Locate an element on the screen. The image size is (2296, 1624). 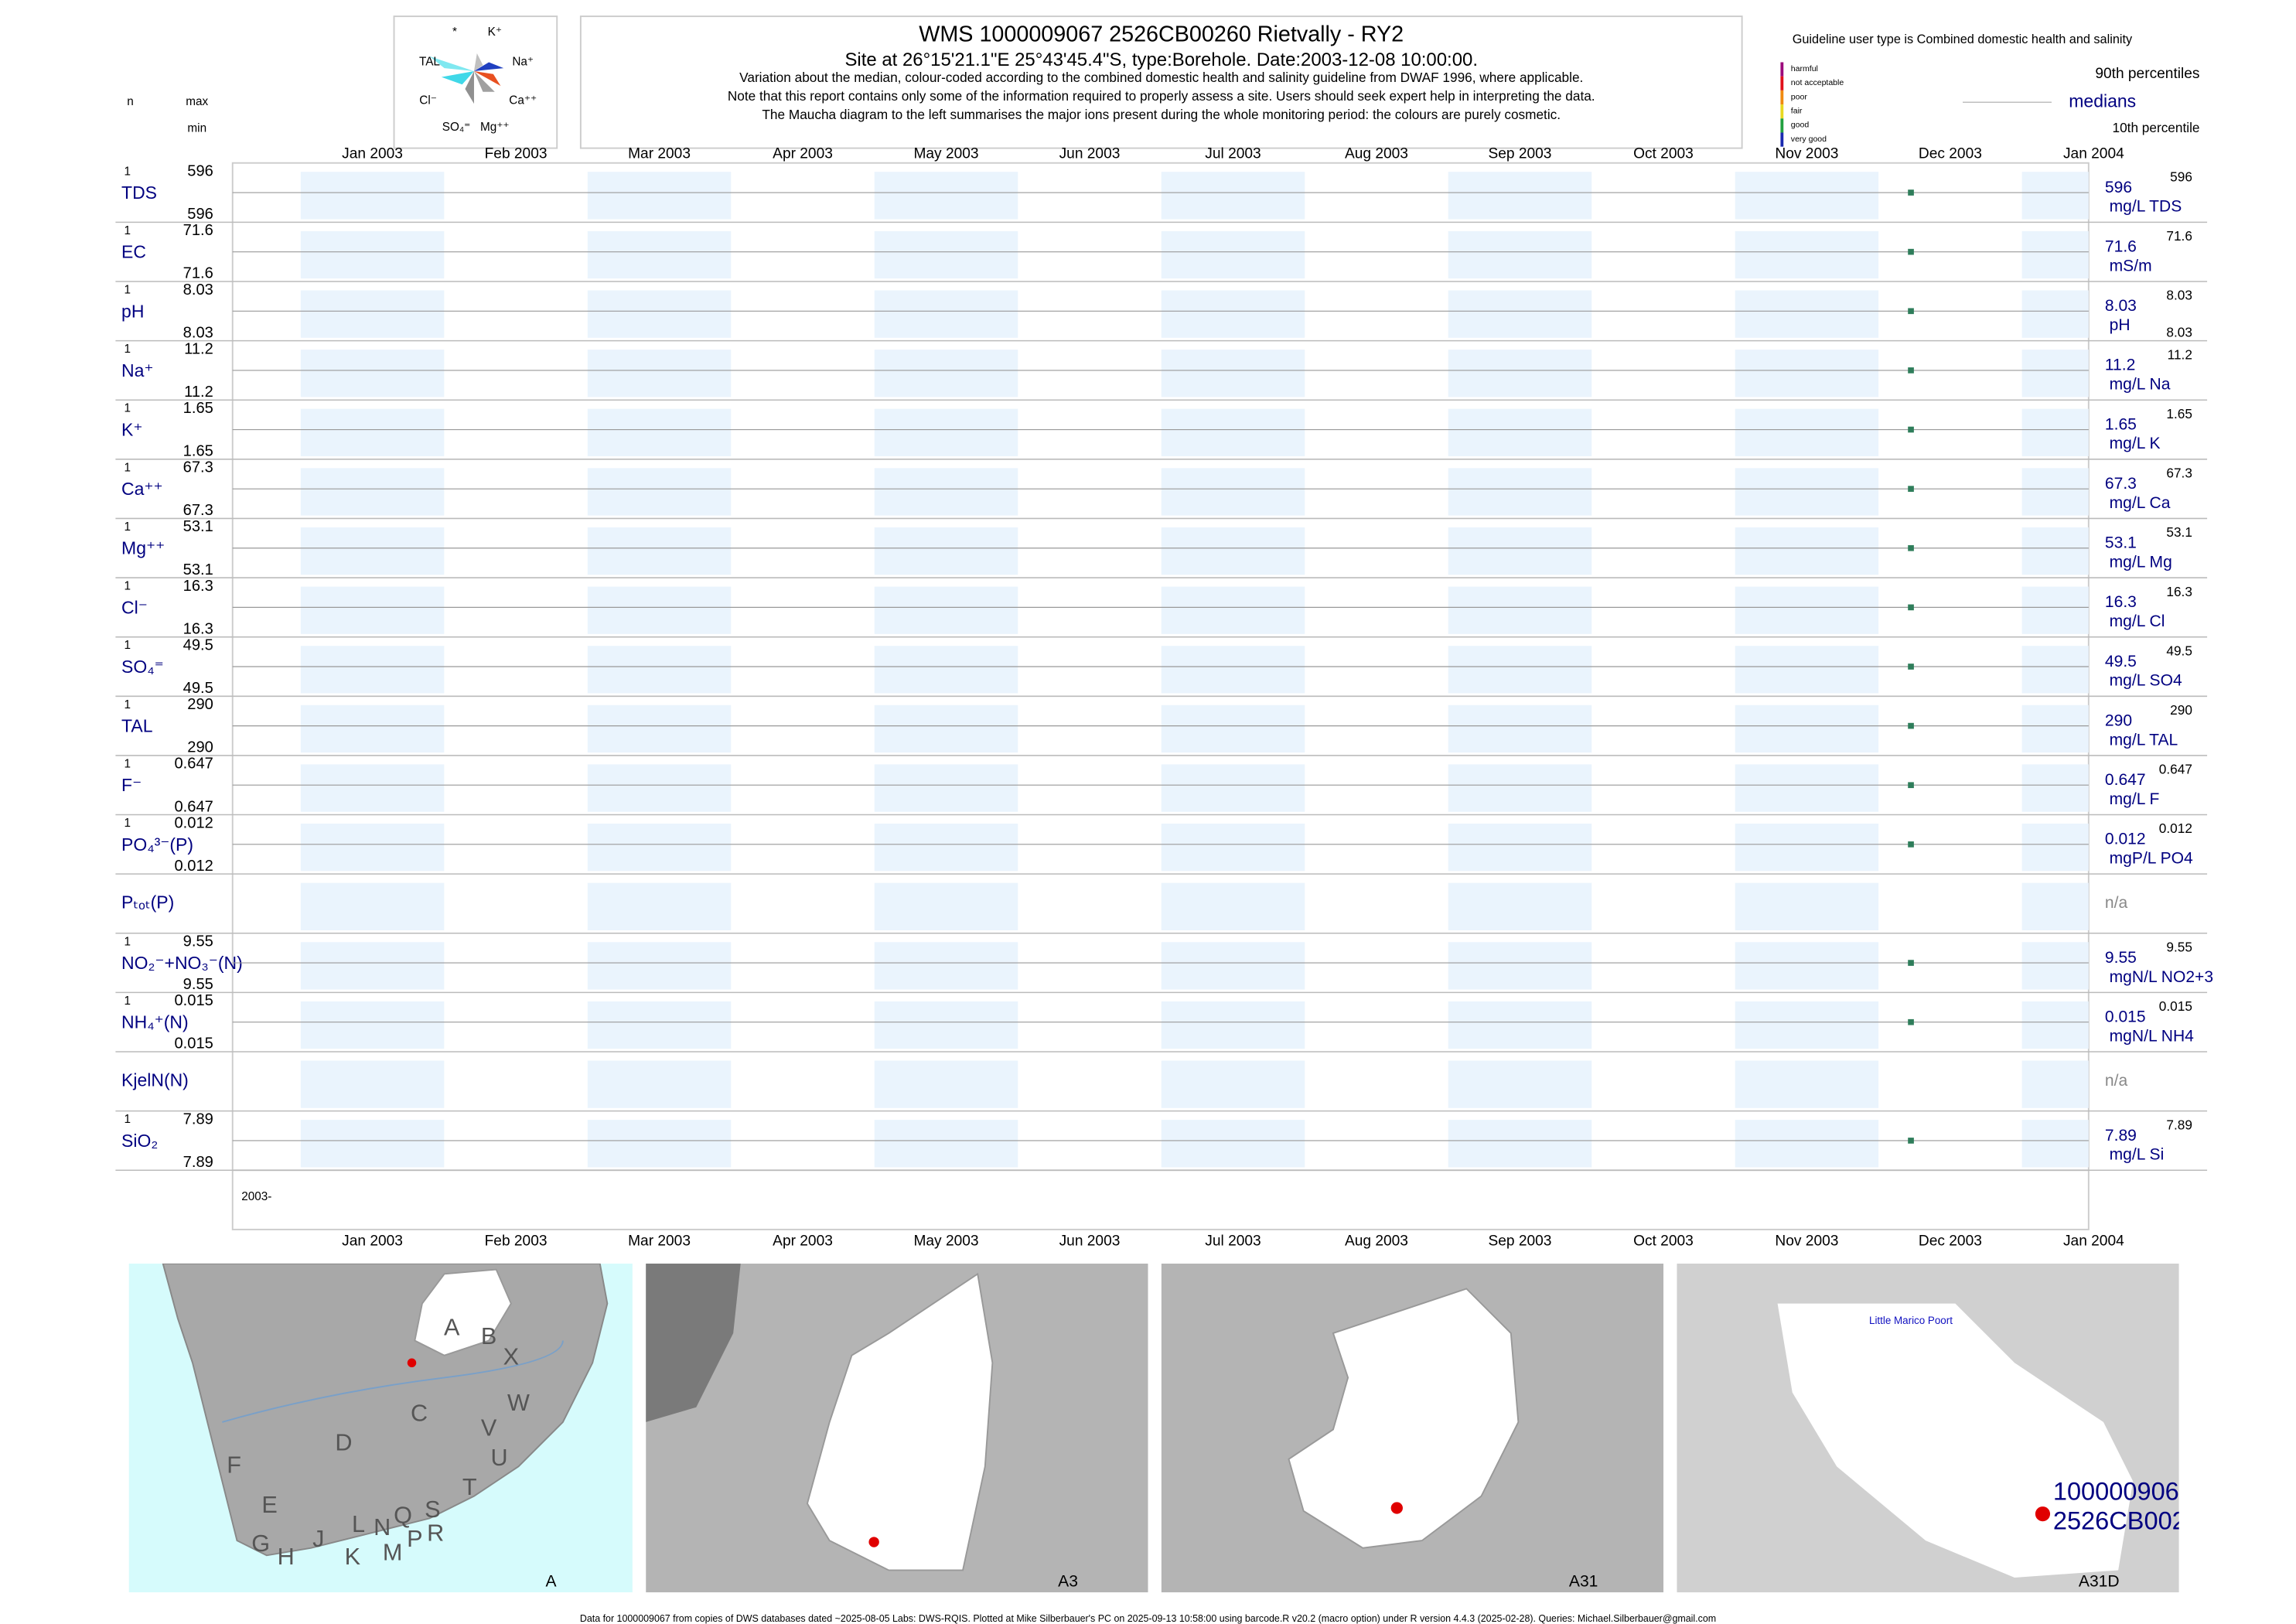
unit: mg/L Mg is located at coordinates (2141, 562).